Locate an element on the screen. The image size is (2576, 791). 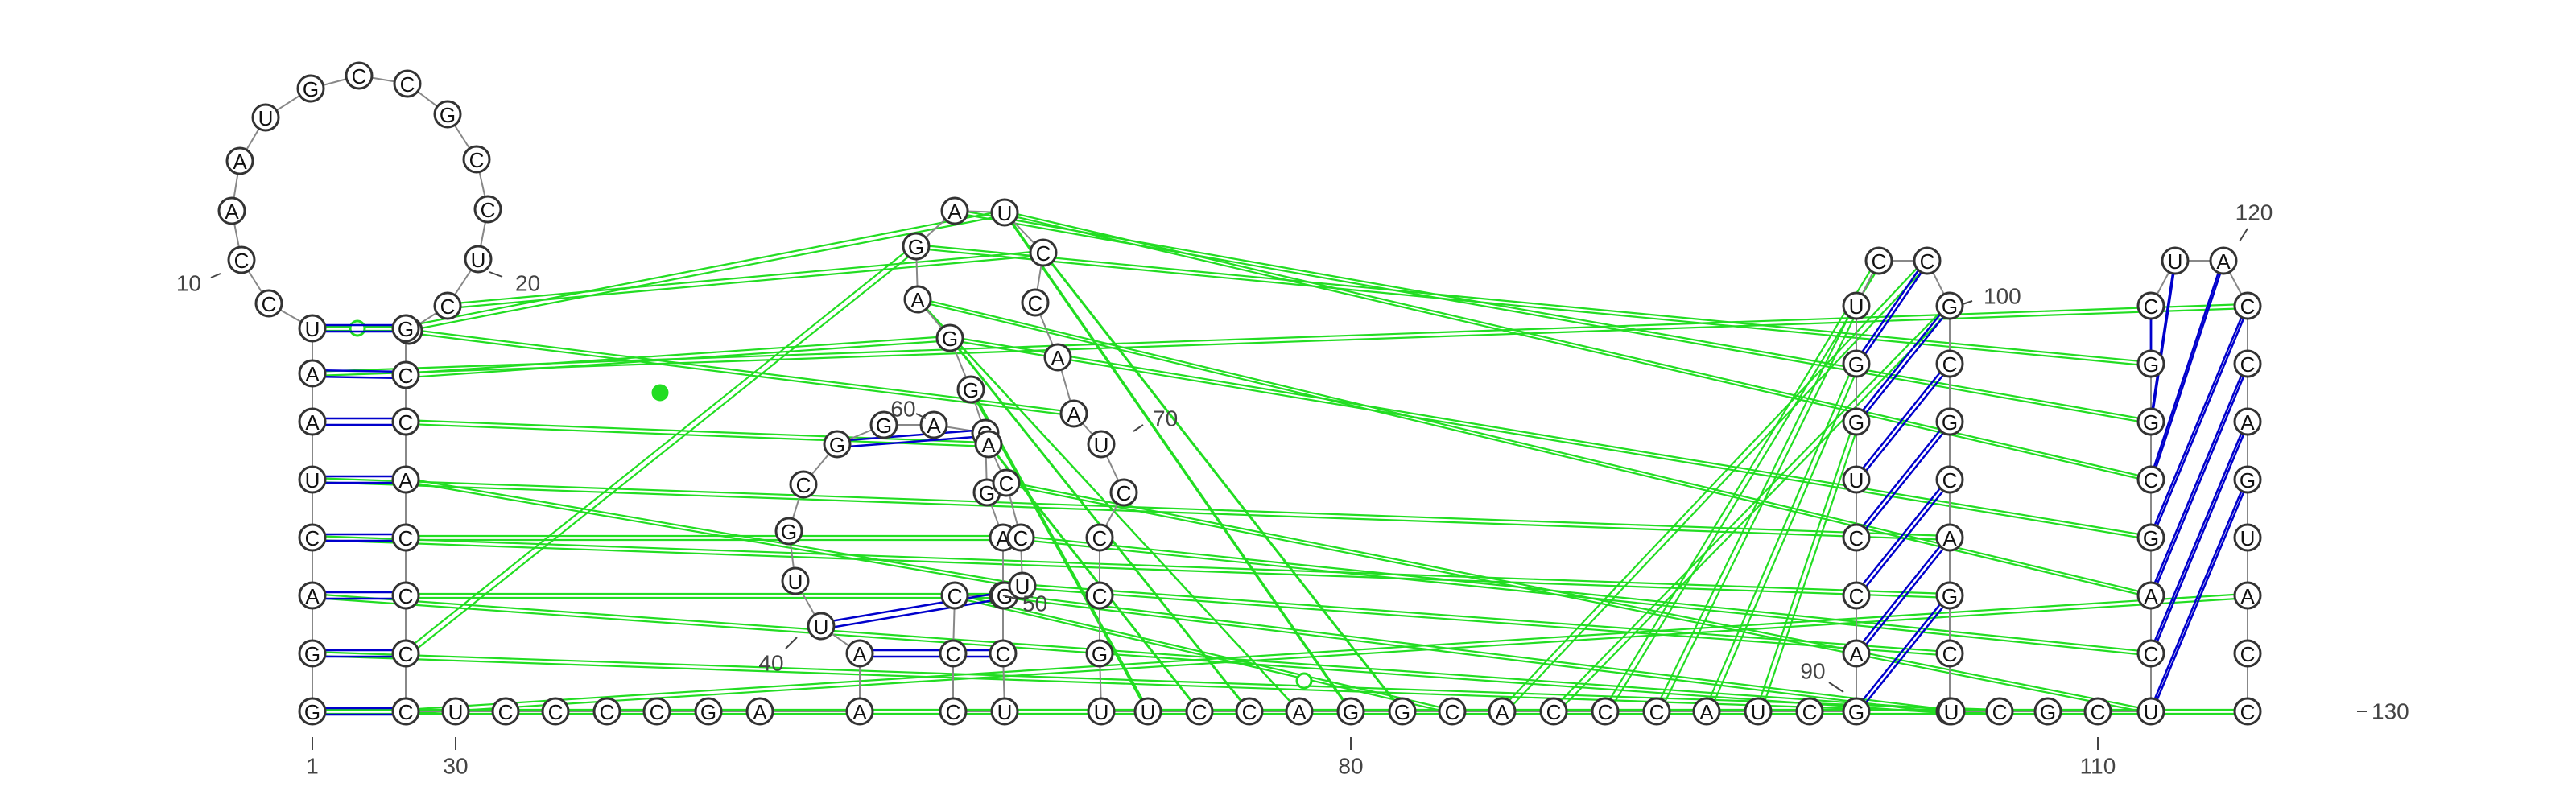
position-label: 40 is located at coordinates (770, 663).